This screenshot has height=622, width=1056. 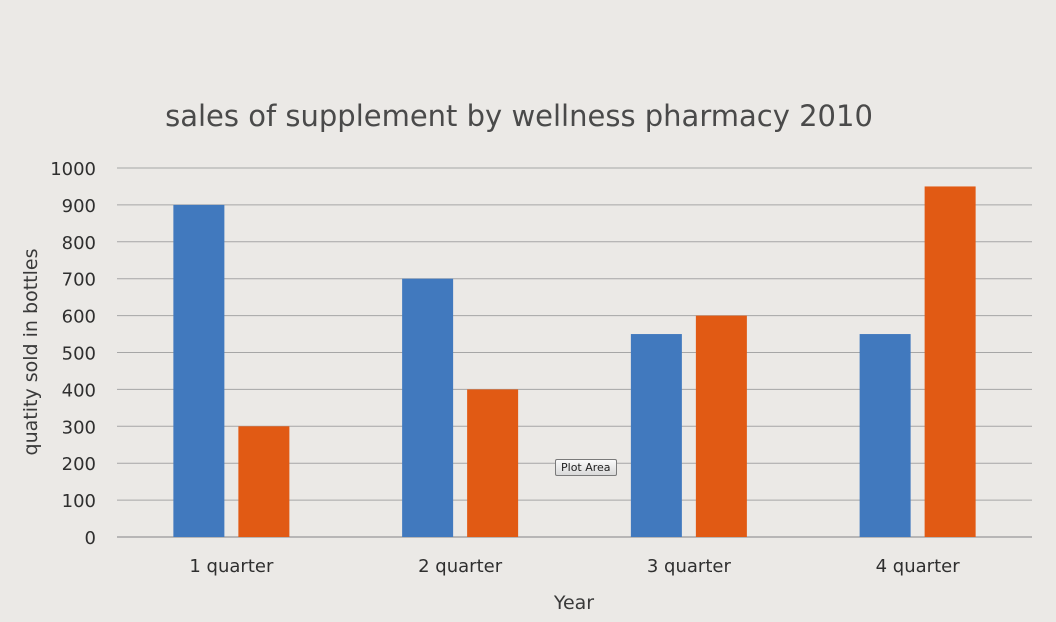 What do you see at coordinates (79, 464) in the screenshot?
I see `y-tick-label: 200` at bounding box center [79, 464].